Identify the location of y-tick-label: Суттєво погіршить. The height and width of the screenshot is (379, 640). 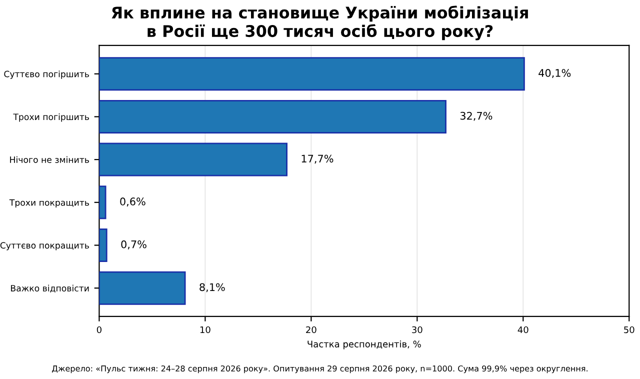
(46, 74).